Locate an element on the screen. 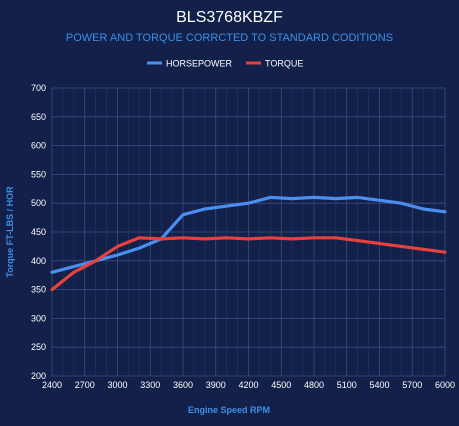  y-tick-label: 350 is located at coordinates (38, 290).